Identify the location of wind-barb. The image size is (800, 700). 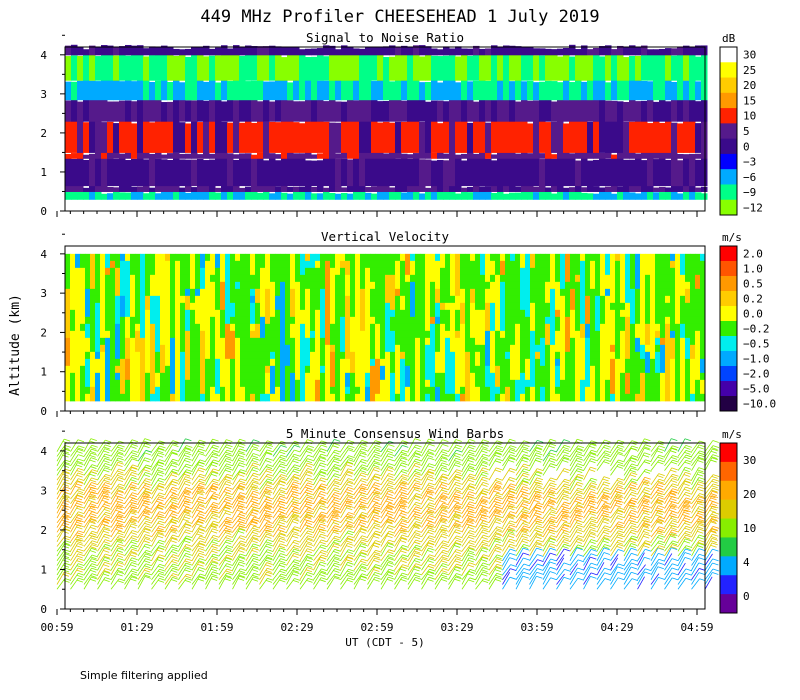
(195, 460).